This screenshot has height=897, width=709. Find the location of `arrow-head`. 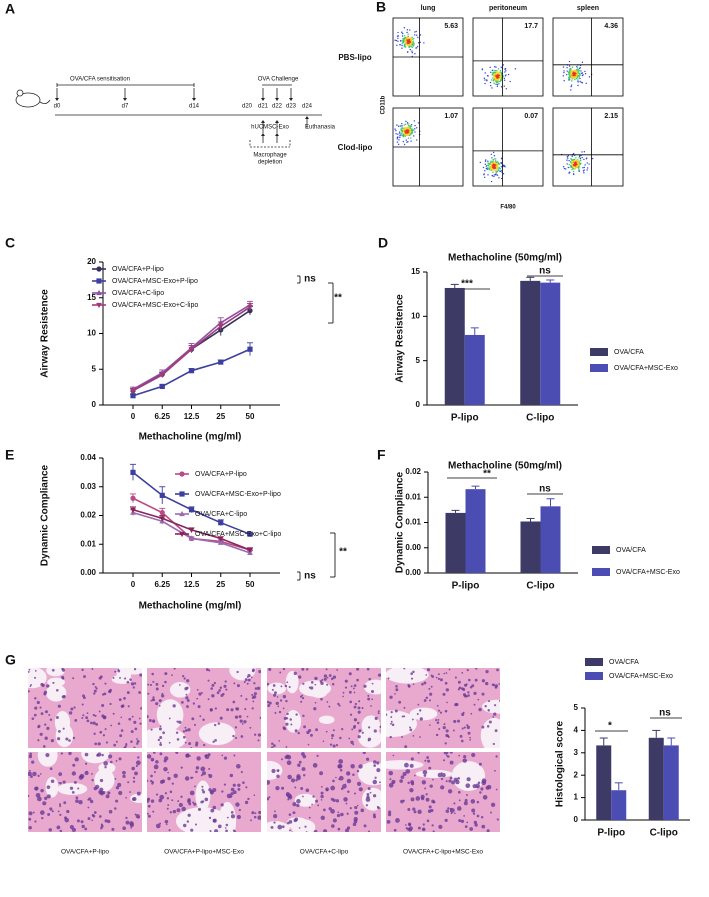

arrow-head is located at coordinates (263, 134).